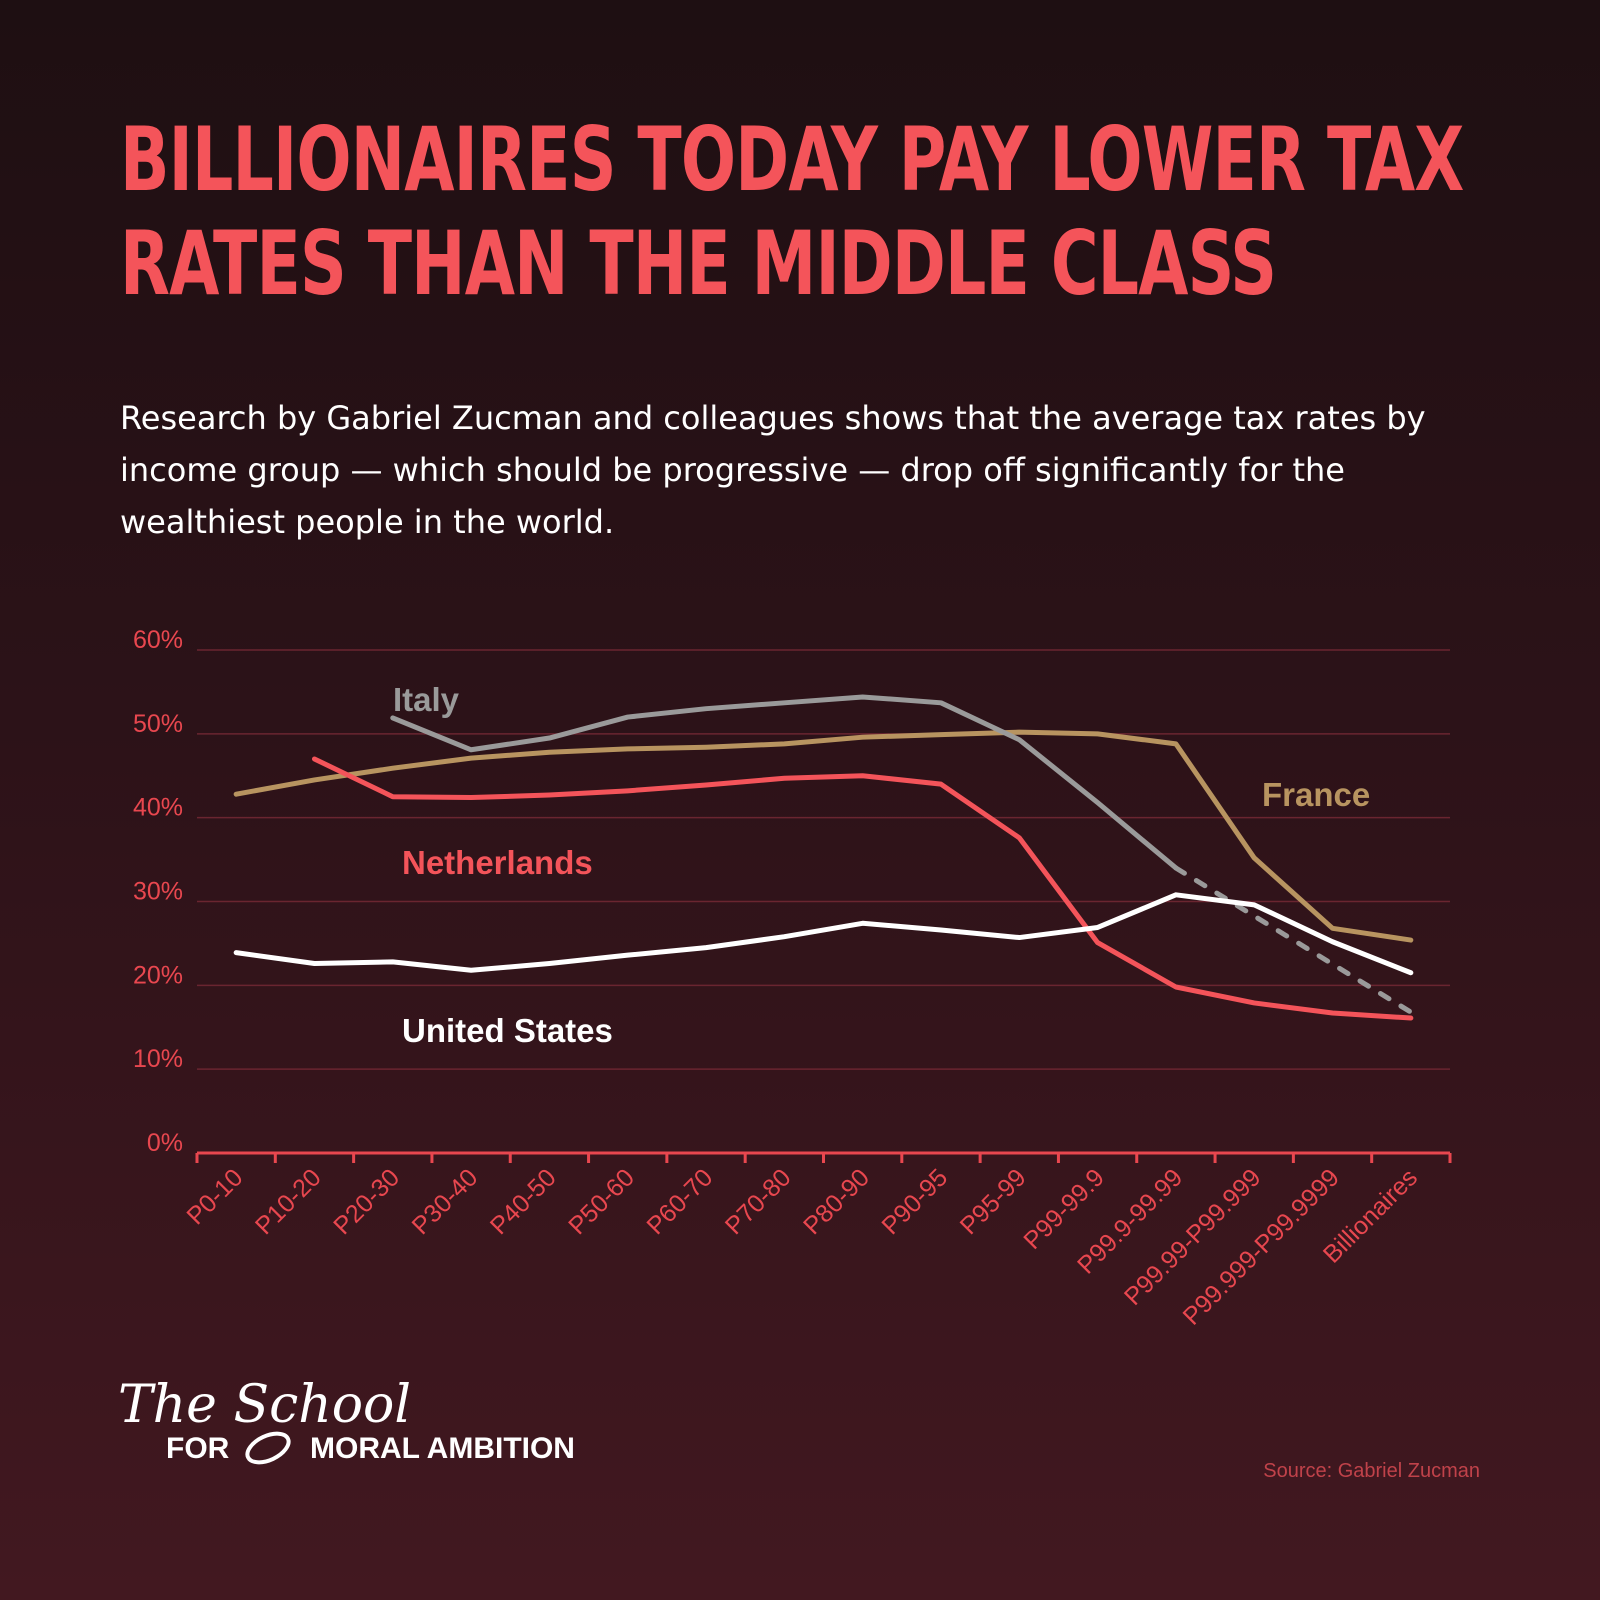  Describe the element at coordinates (158, 1059) in the screenshot. I see `y-tick-label: 10%` at that location.